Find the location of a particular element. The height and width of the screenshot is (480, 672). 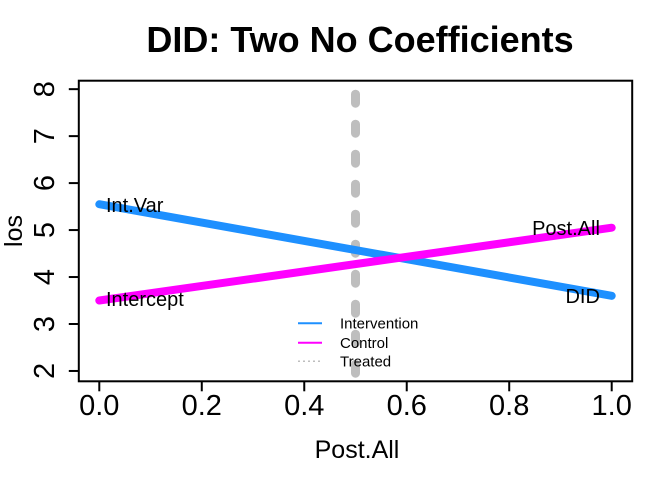

x-axis-label: Post.All is located at coordinates (357, 450).